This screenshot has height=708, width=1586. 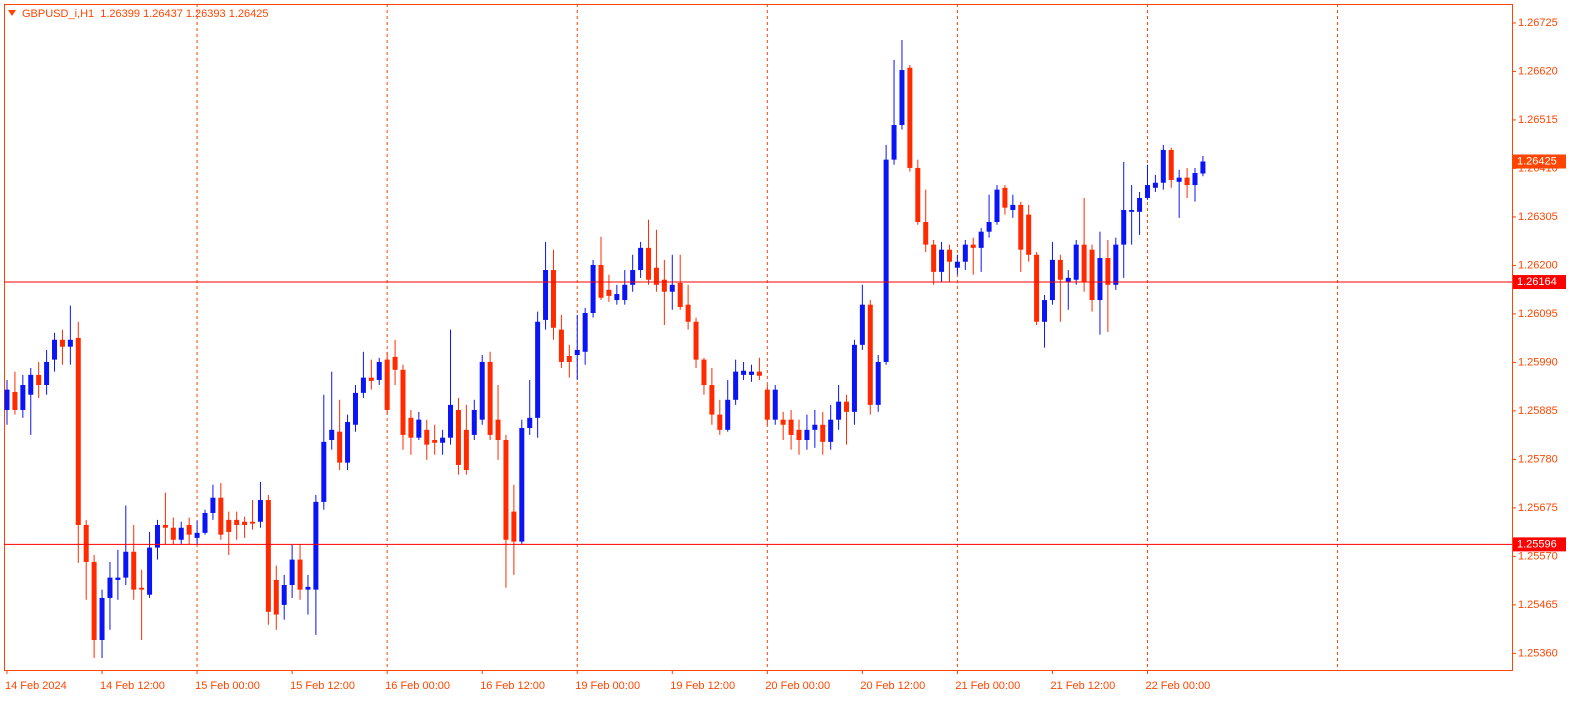 I want to click on y-tick-label: 1.26515, so click(x=1538, y=120).